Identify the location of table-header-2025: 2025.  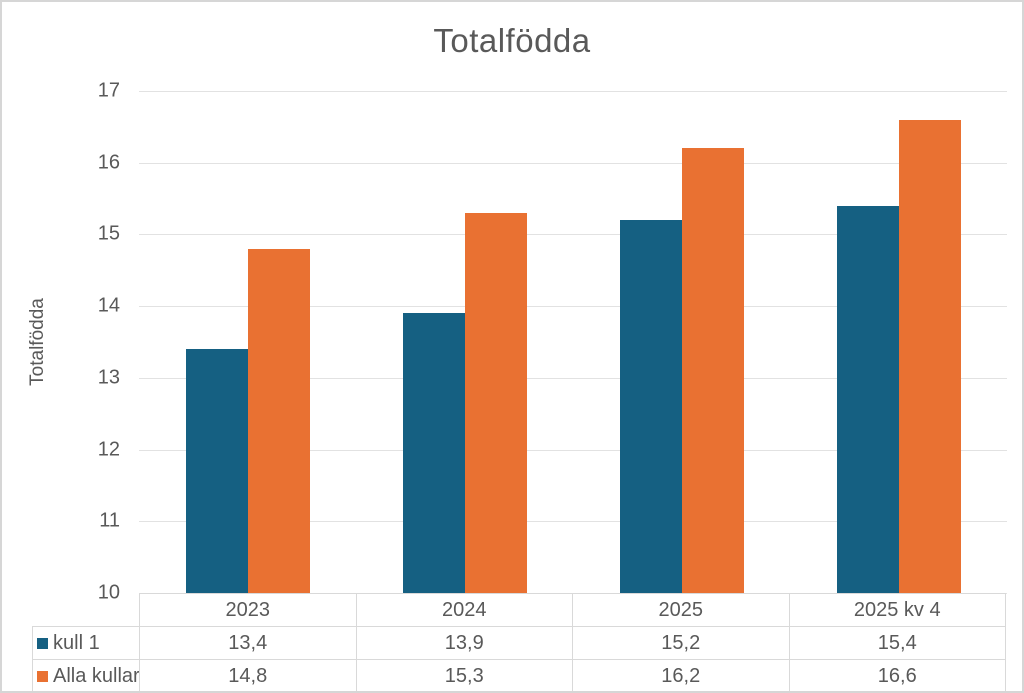
(681, 610).